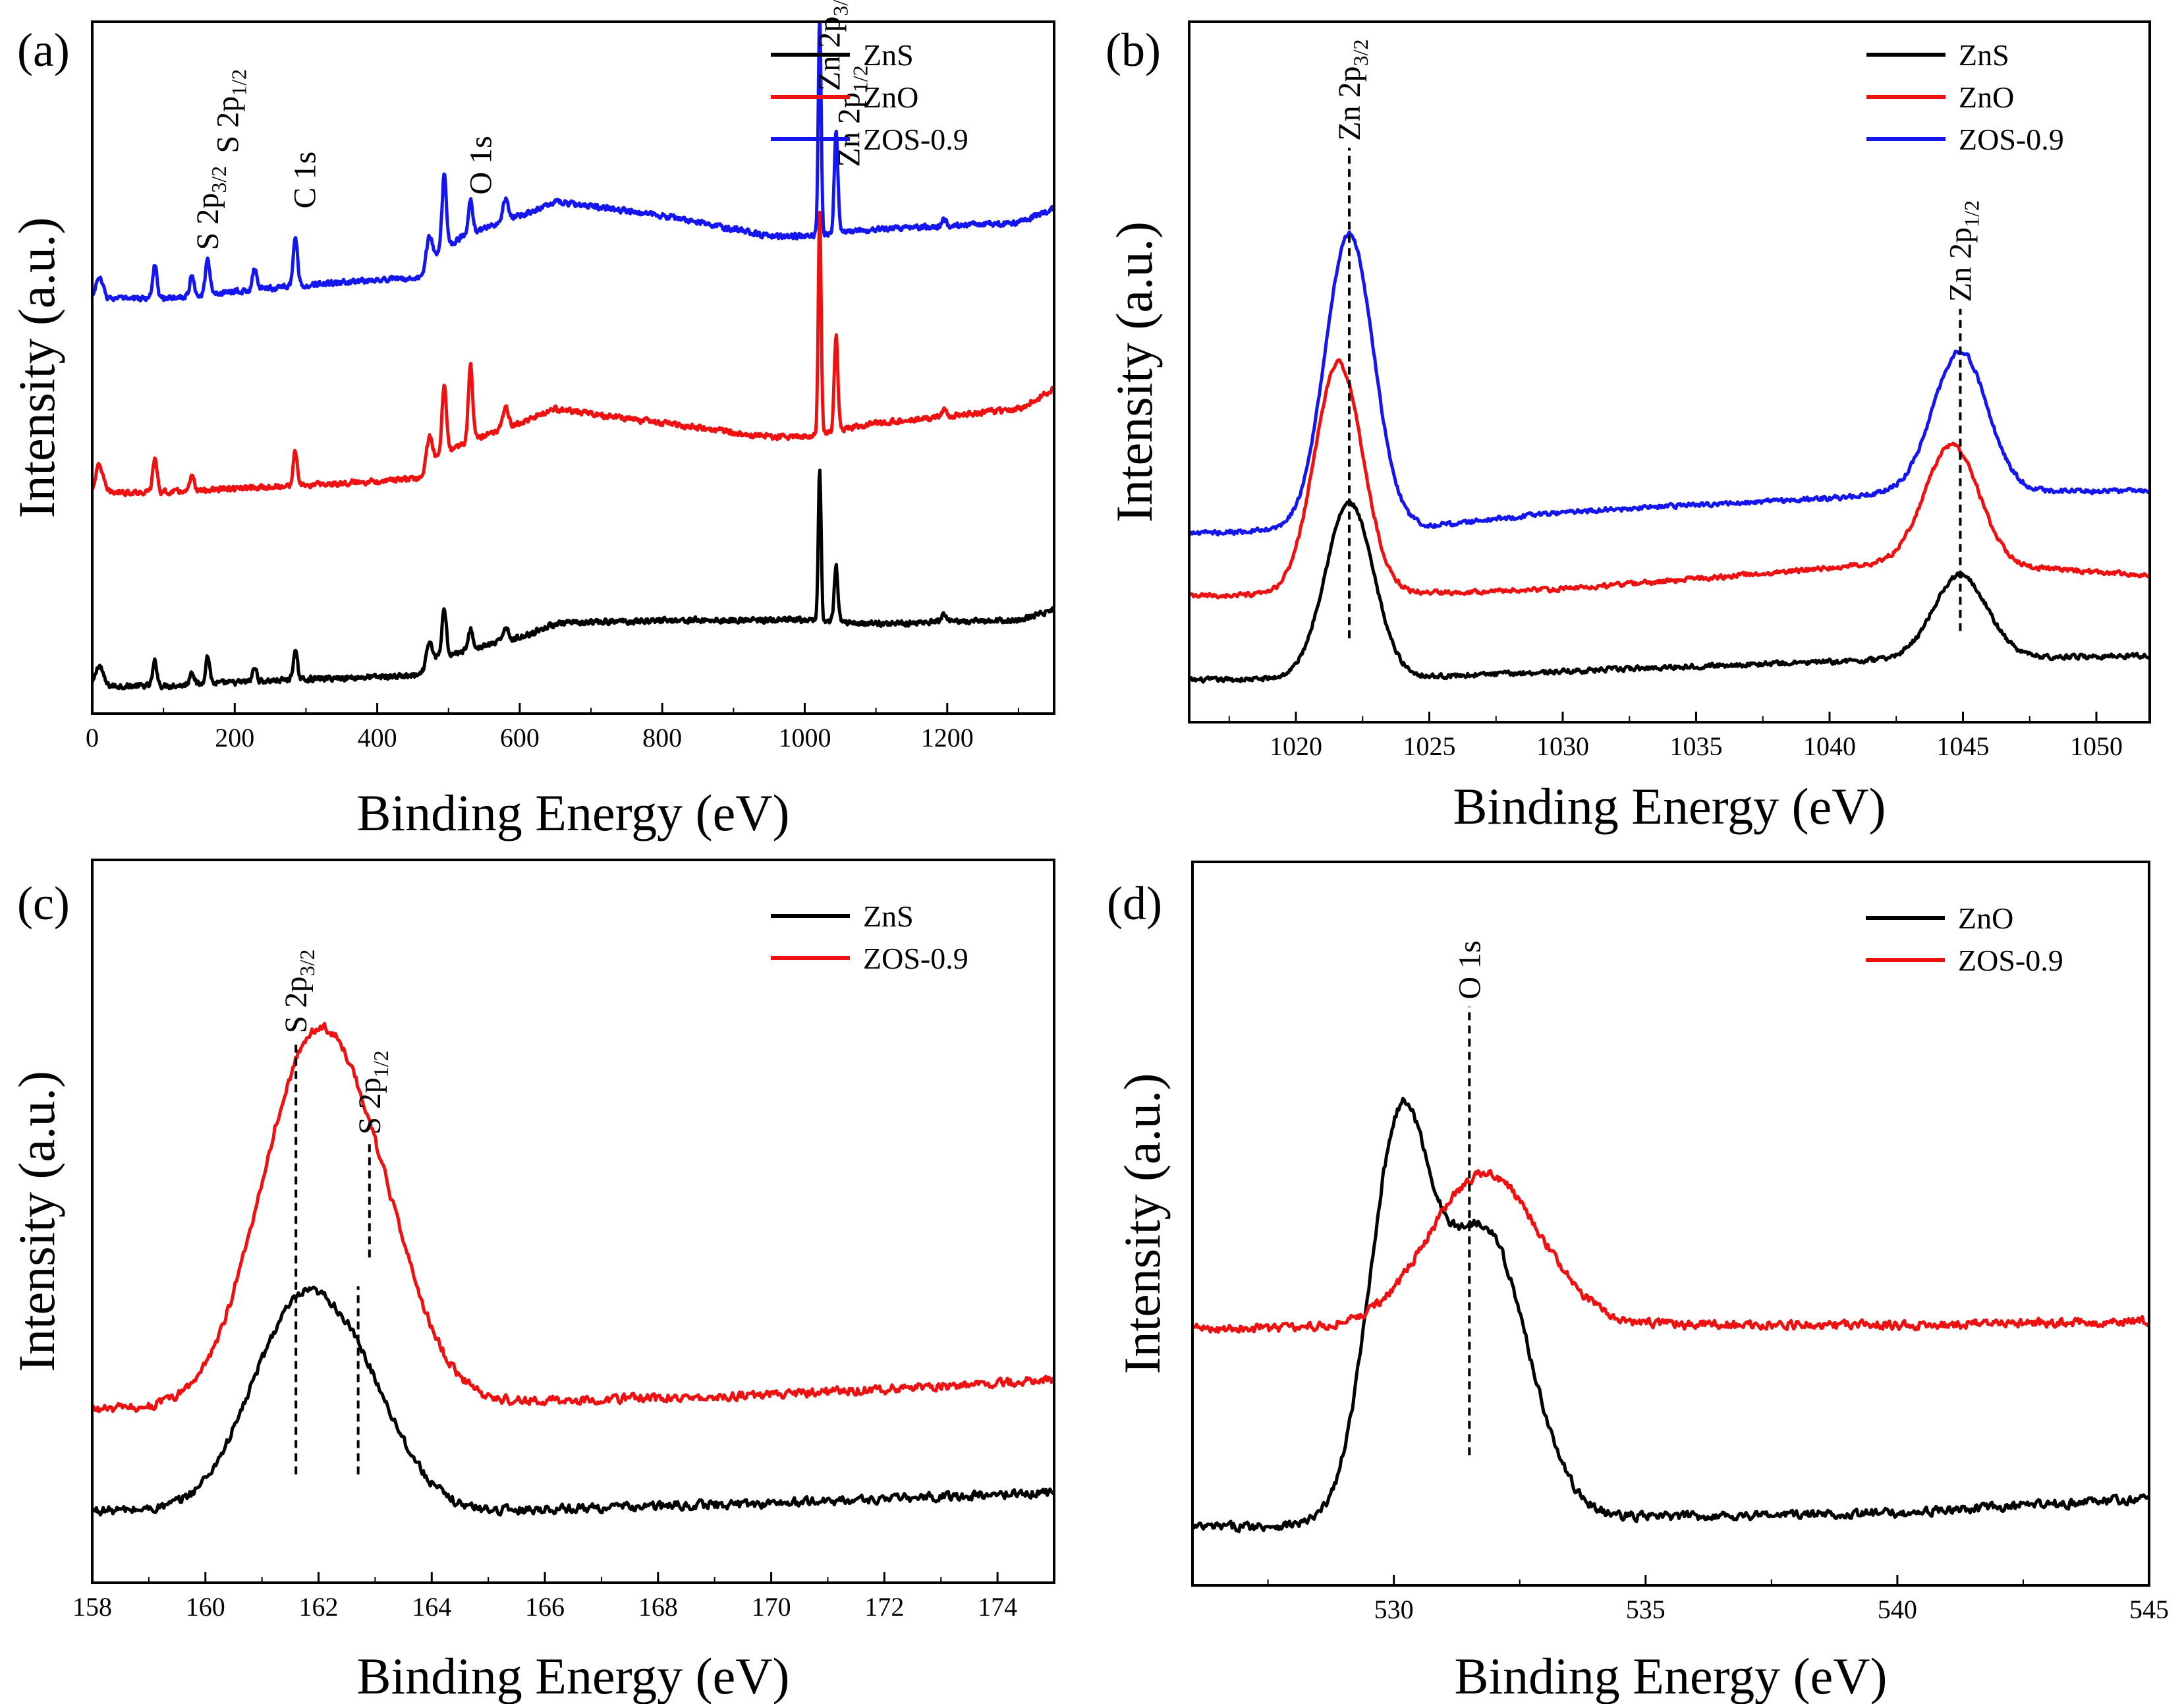 The height and width of the screenshot is (1704, 2184). What do you see at coordinates (2149, 1610) in the screenshot?
I see `x-tick-label: 545` at bounding box center [2149, 1610].